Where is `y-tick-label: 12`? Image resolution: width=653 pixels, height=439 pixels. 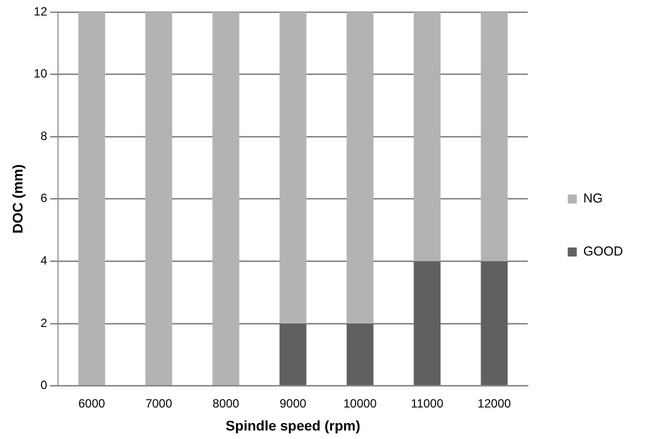 y-tick-label: 12 is located at coordinates (41, 11).